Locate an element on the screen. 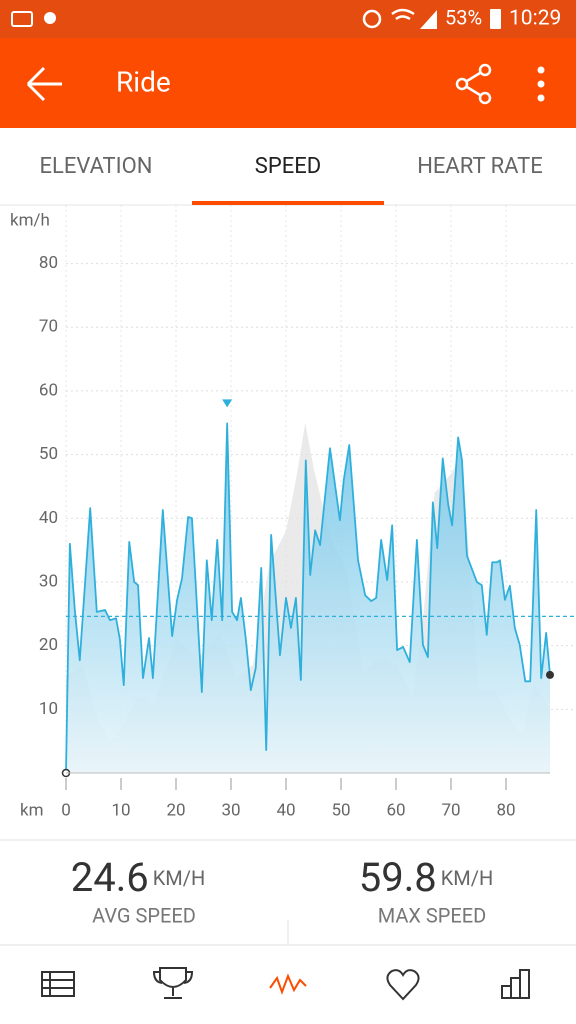 The height and width of the screenshot is (1024, 576). status-bar is located at coordinates (288, 19).